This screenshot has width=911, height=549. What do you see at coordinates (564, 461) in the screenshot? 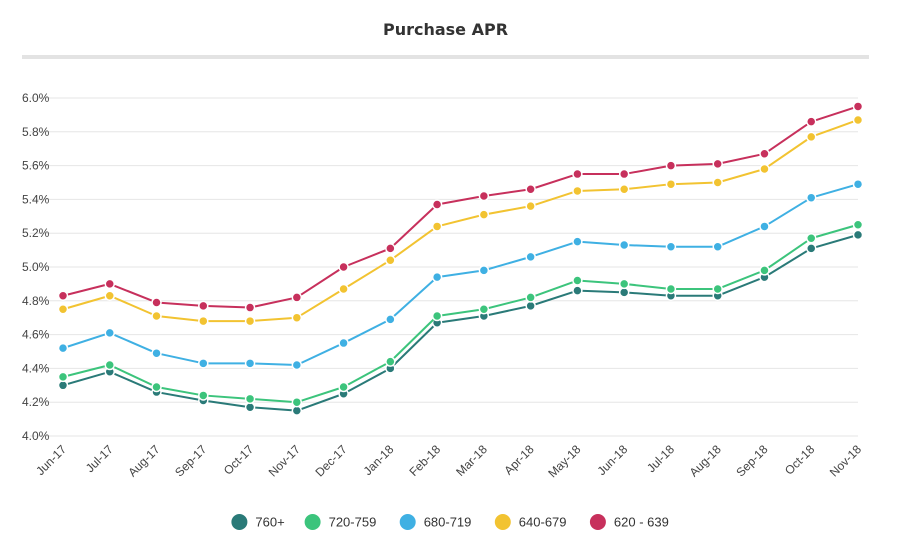
I see `x-tick-label: May-18` at bounding box center [564, 461].